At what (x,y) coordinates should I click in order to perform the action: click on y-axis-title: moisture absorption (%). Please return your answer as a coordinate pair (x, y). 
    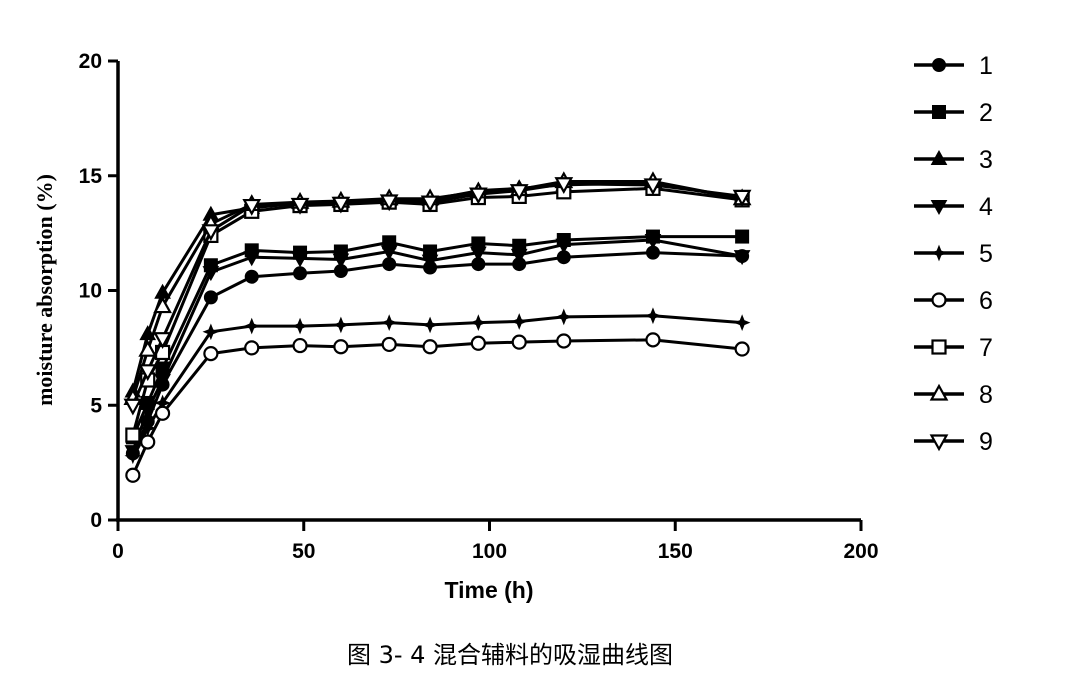
    Looking at the image, I should click on (44, 290).